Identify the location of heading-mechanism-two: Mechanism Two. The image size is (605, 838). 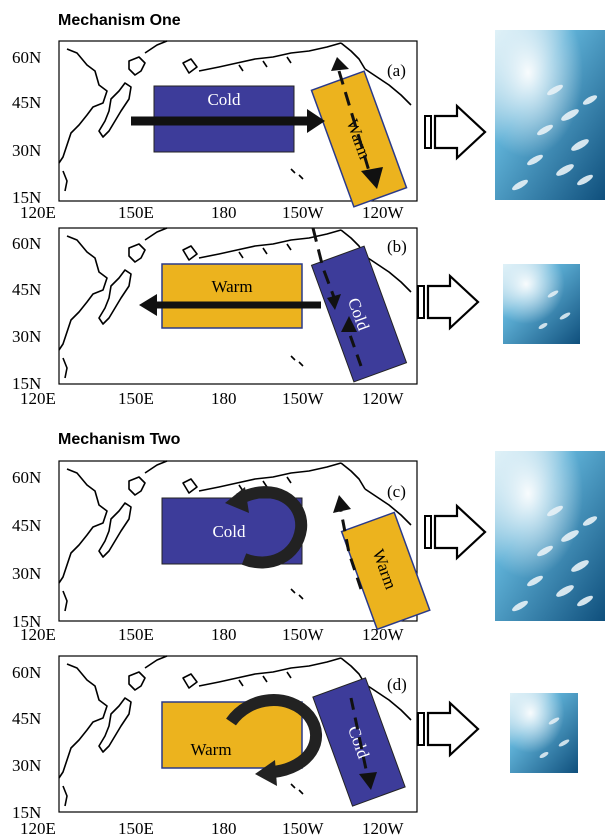
(119, 439).